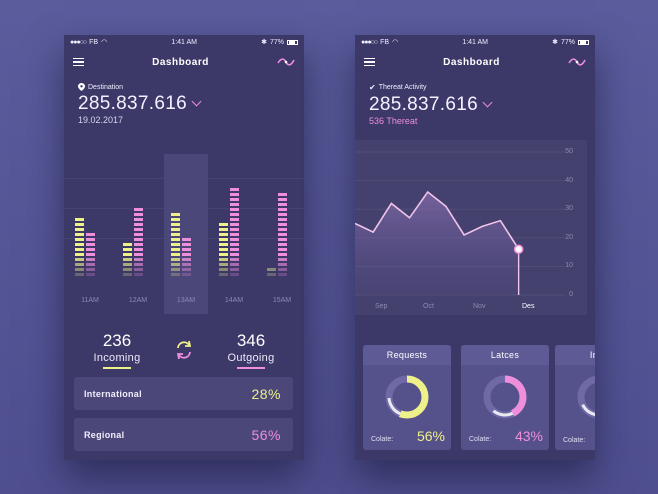 The image size is (658, 494). What do you see at coordinates (575, 397) in the screenshot?
I see `metric-card: Inve Colate:` at bounding box center [575, 397].